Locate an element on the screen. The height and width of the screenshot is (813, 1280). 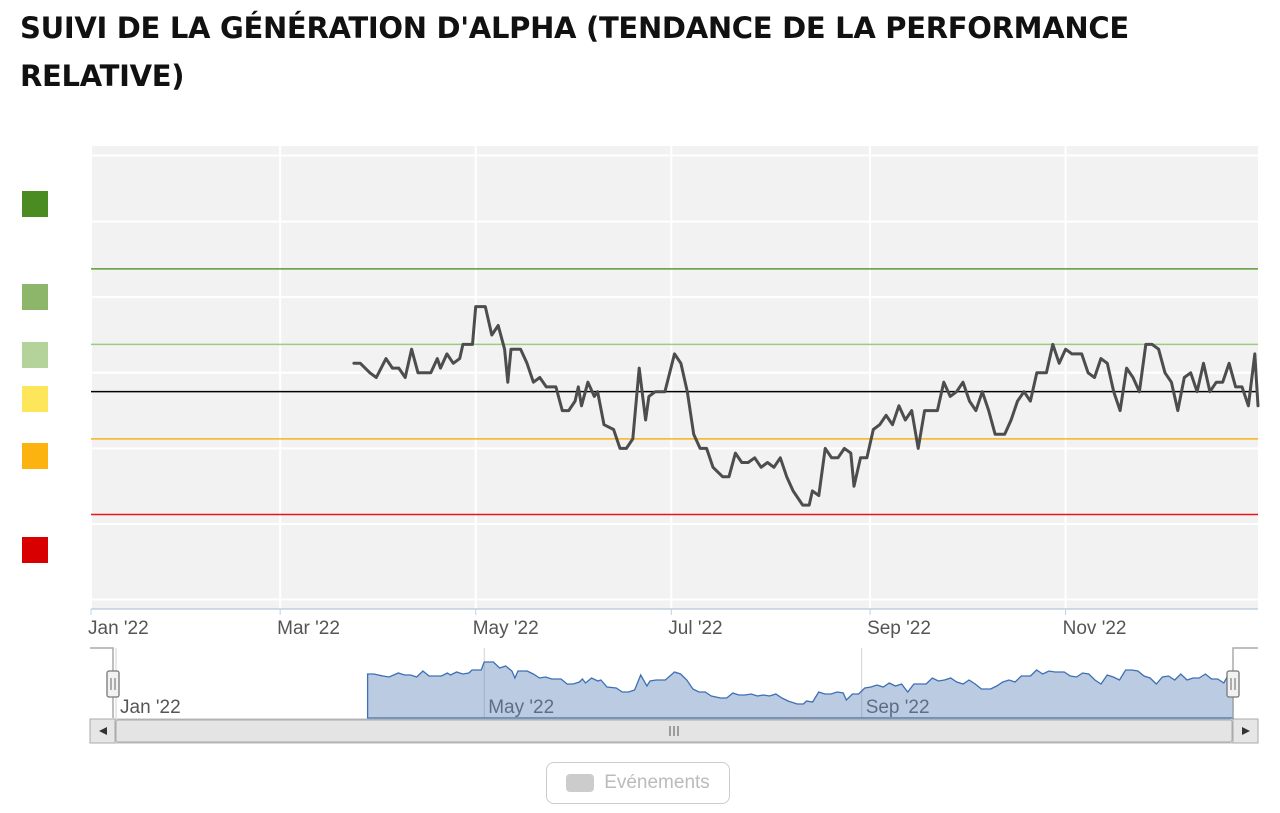
x-tick-label: Sep '22 is located at coordinates (899, 628).